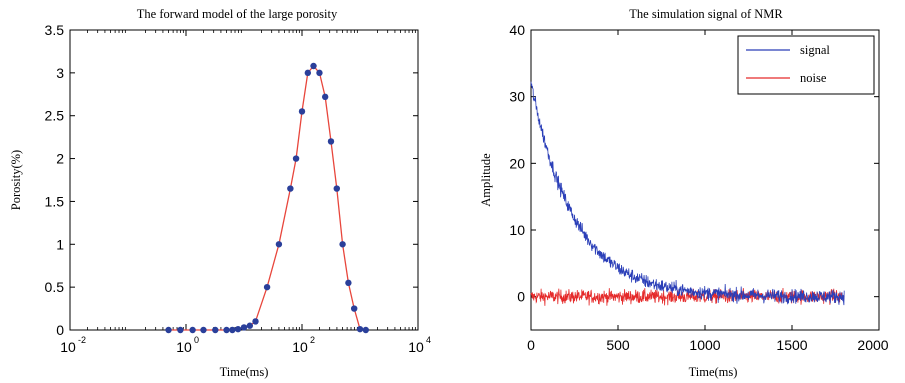  Describe the element at coordinates (618, 345) in the screenshot. I see `right-xtick-label: 500` at that location.